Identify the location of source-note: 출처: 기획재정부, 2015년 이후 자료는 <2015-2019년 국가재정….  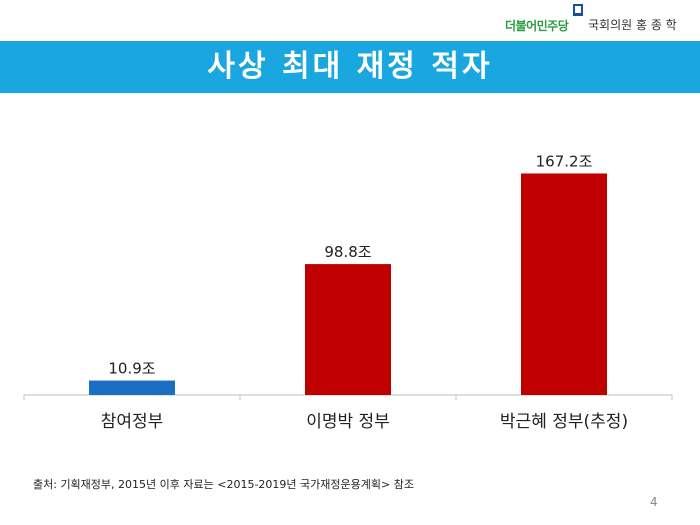
(223, 484).